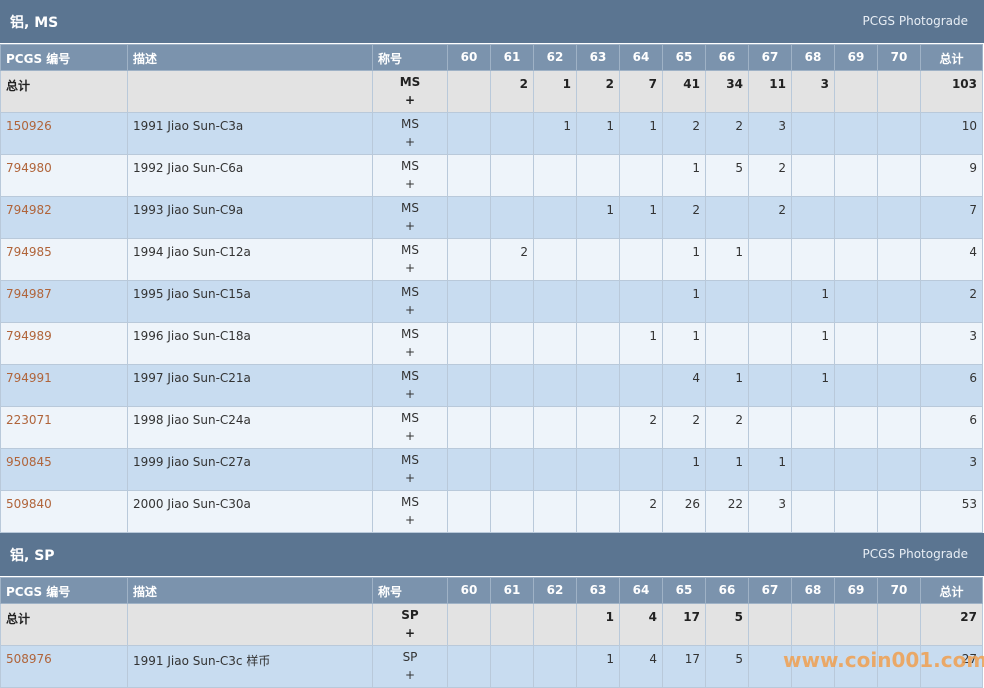  I want to click on column-header: 总计, so click(951, 57).